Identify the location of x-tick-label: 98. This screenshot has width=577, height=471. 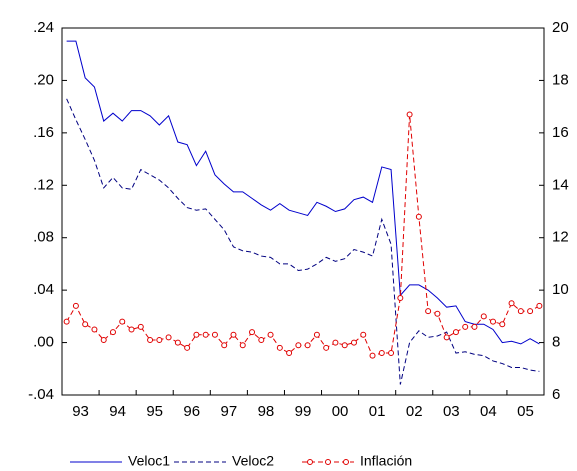
(266, 411).